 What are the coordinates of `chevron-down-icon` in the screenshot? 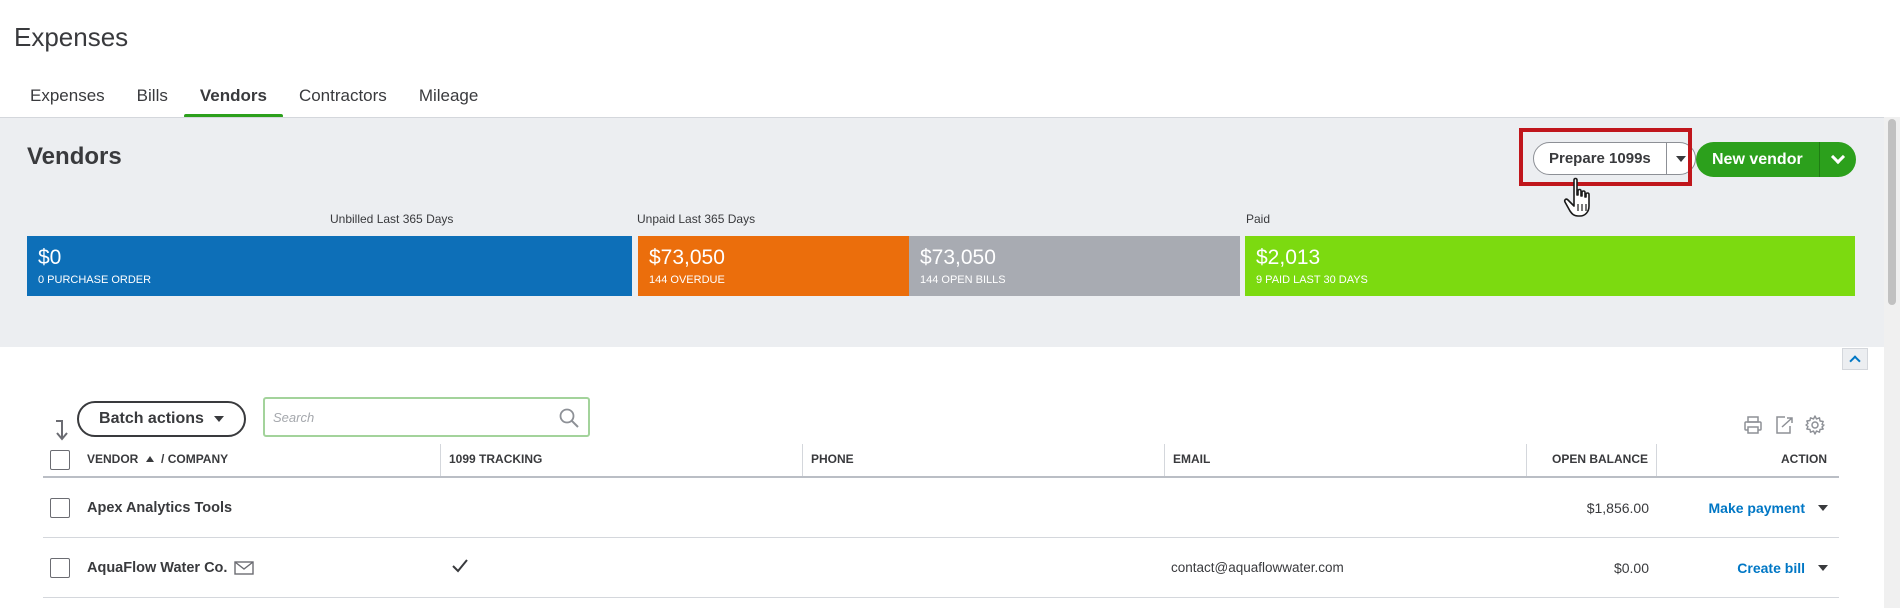 It's located at (1837, 157).